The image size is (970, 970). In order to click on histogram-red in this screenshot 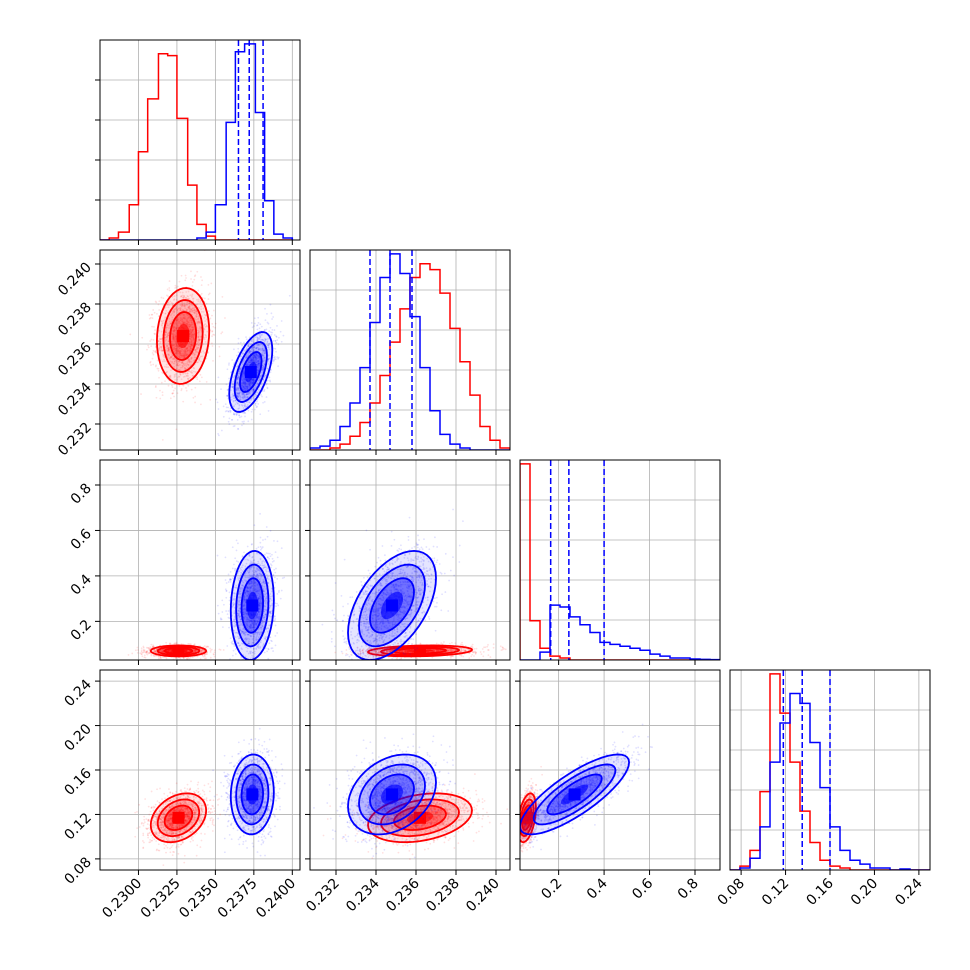, I will do `click(196, 146)`.